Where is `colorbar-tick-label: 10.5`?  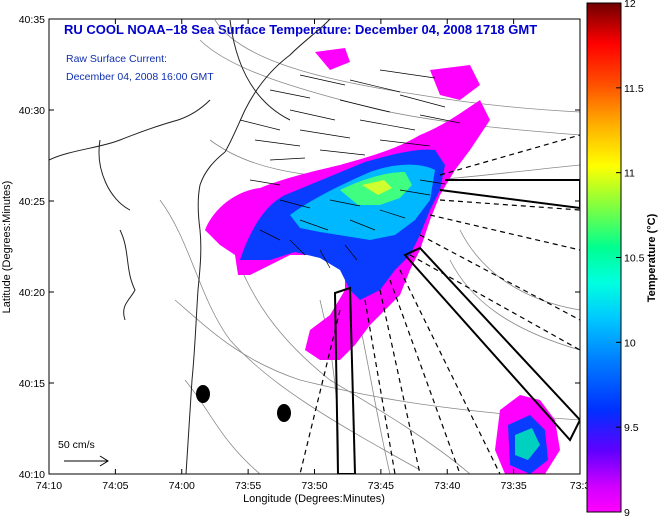 colorbar-tick-label: 10.5 is located at coordinates (634, 259).